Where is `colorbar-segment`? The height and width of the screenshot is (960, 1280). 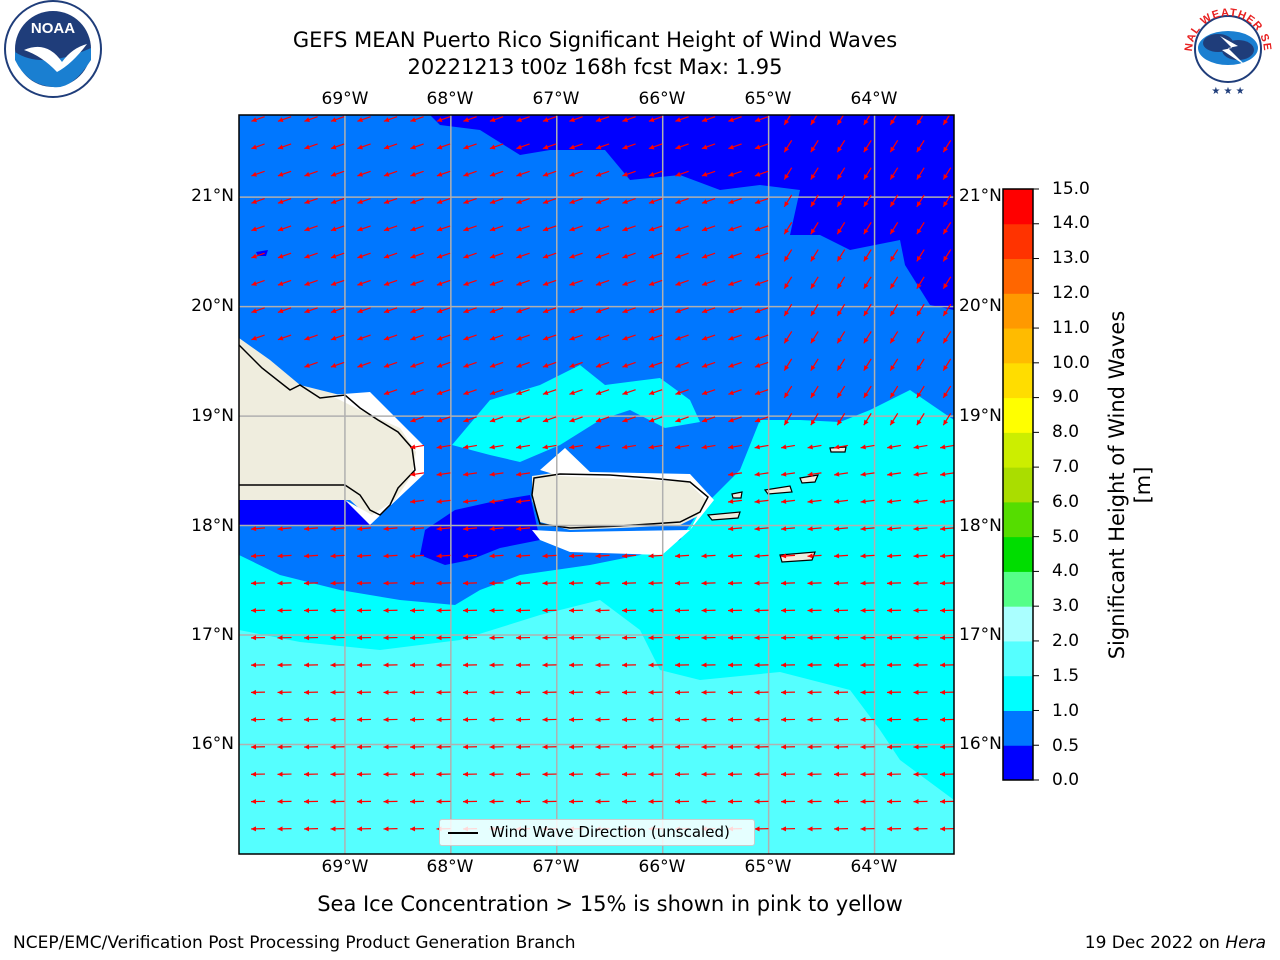
colorbar-segment is located at coordinates (1018, 485).